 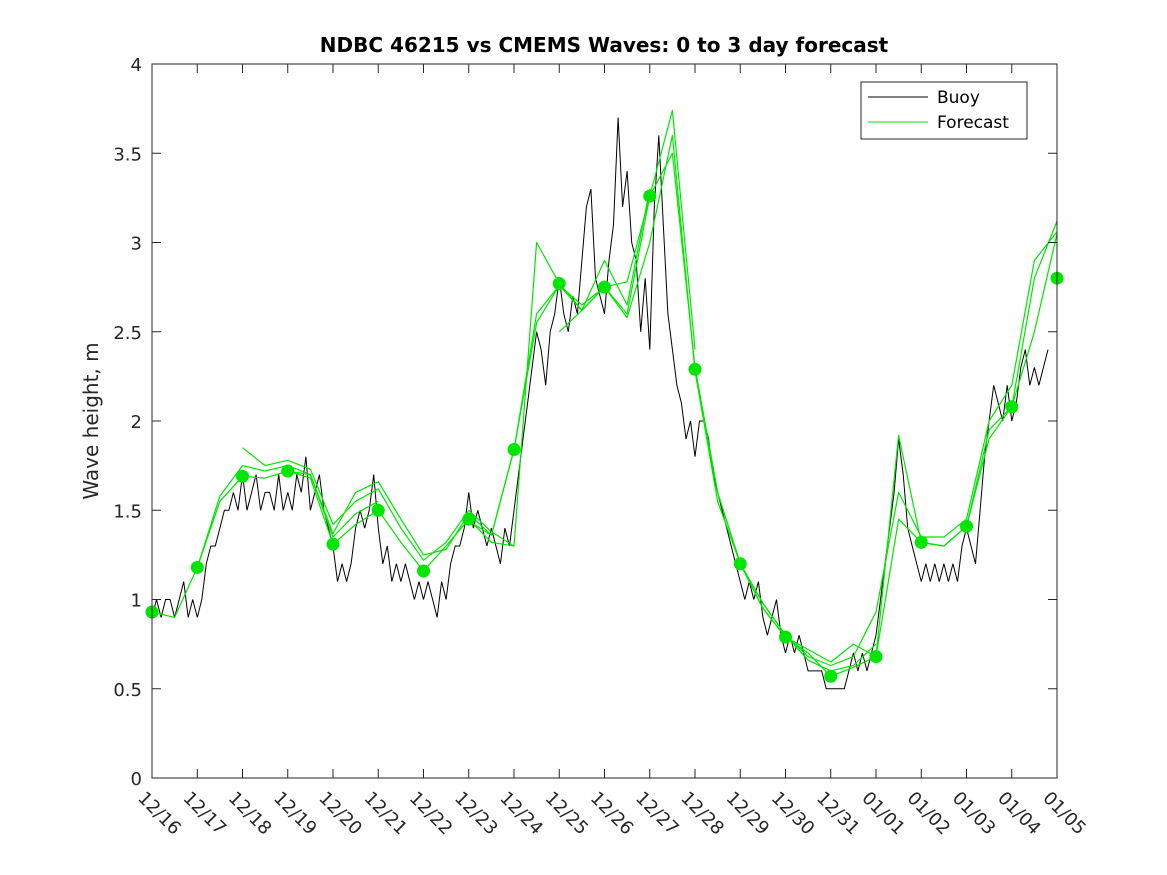 I want to click on y-tick-label: 1, so click(x=136, y=601).